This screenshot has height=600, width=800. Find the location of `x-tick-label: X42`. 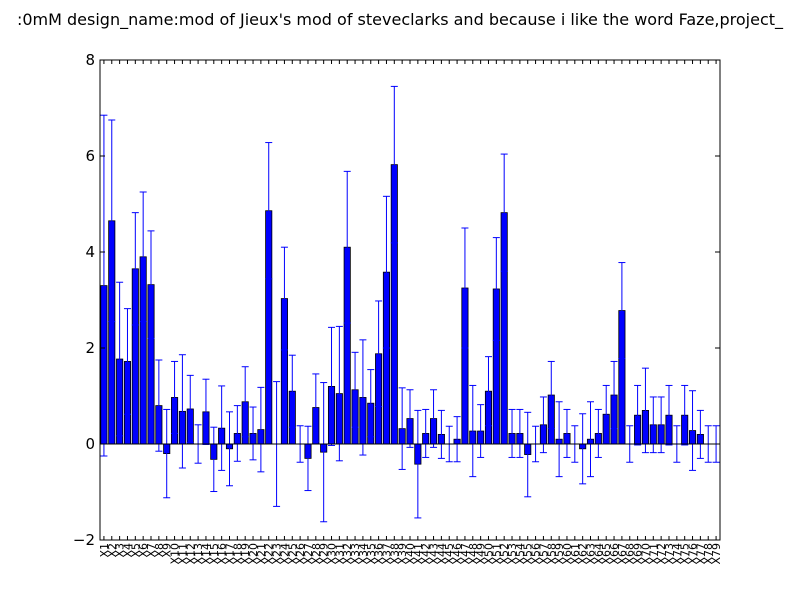

x-tick-label: X42 is located at coordinates (426, 554).